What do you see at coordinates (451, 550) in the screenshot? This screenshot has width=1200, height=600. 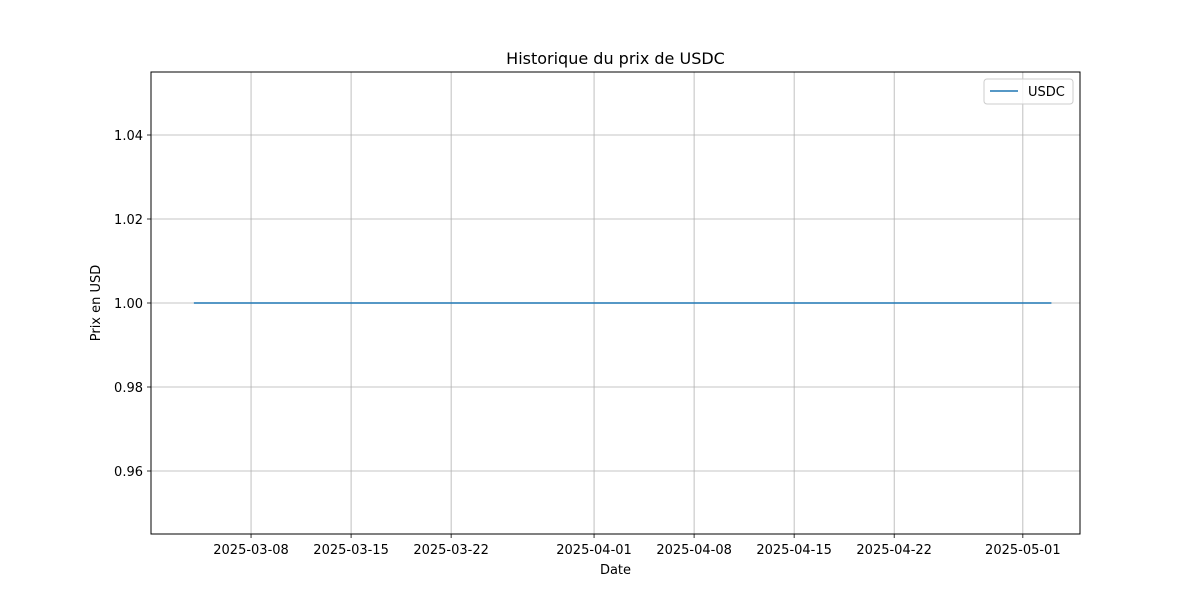 I see `x-tick-label: 2025-03-22` at bounding box center [451, 550].